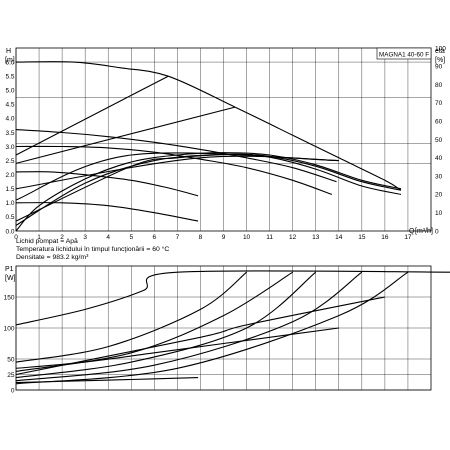  Describe the element at coordinates (9, 231) in the screenshot. I see `head-tick-label: 0.0` at that location.